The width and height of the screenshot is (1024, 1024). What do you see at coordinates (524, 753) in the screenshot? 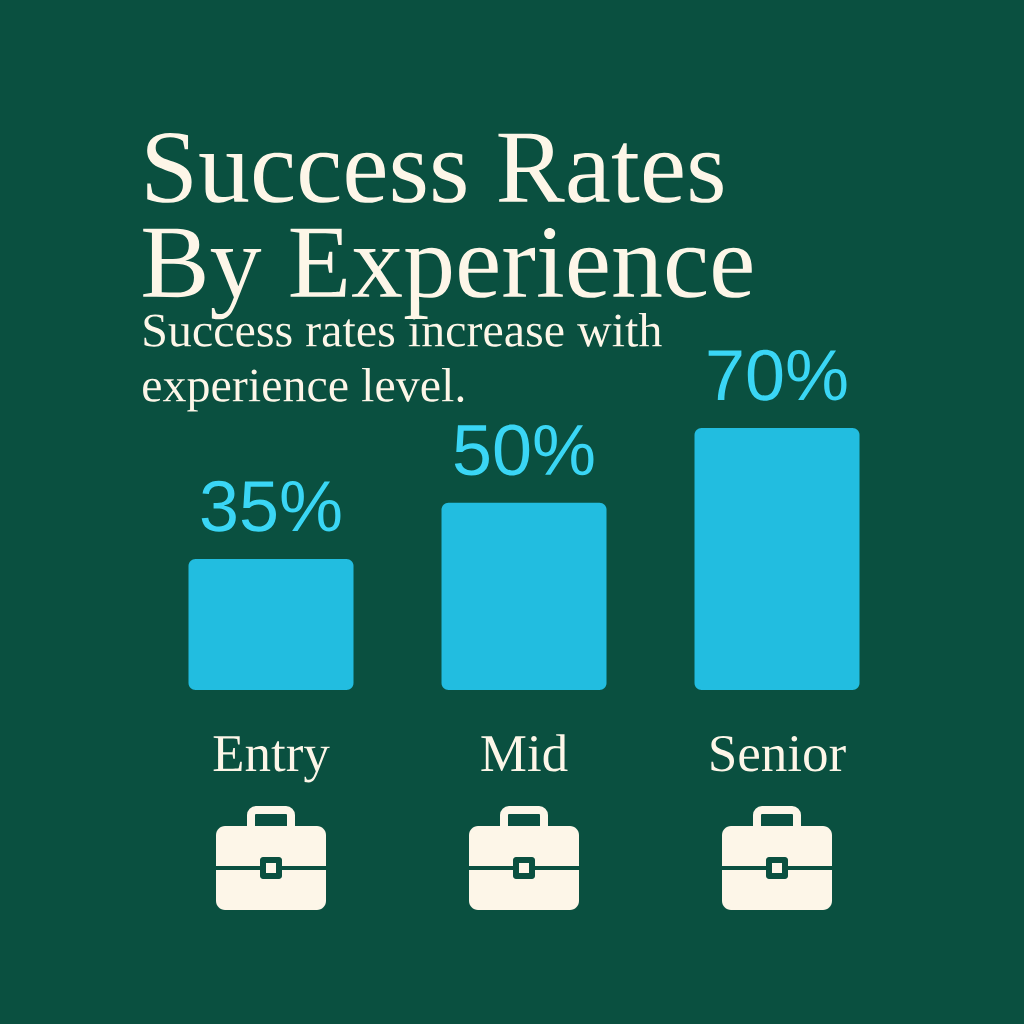
I see `x-tick-label: Mid` at bounding box center [524, 753].